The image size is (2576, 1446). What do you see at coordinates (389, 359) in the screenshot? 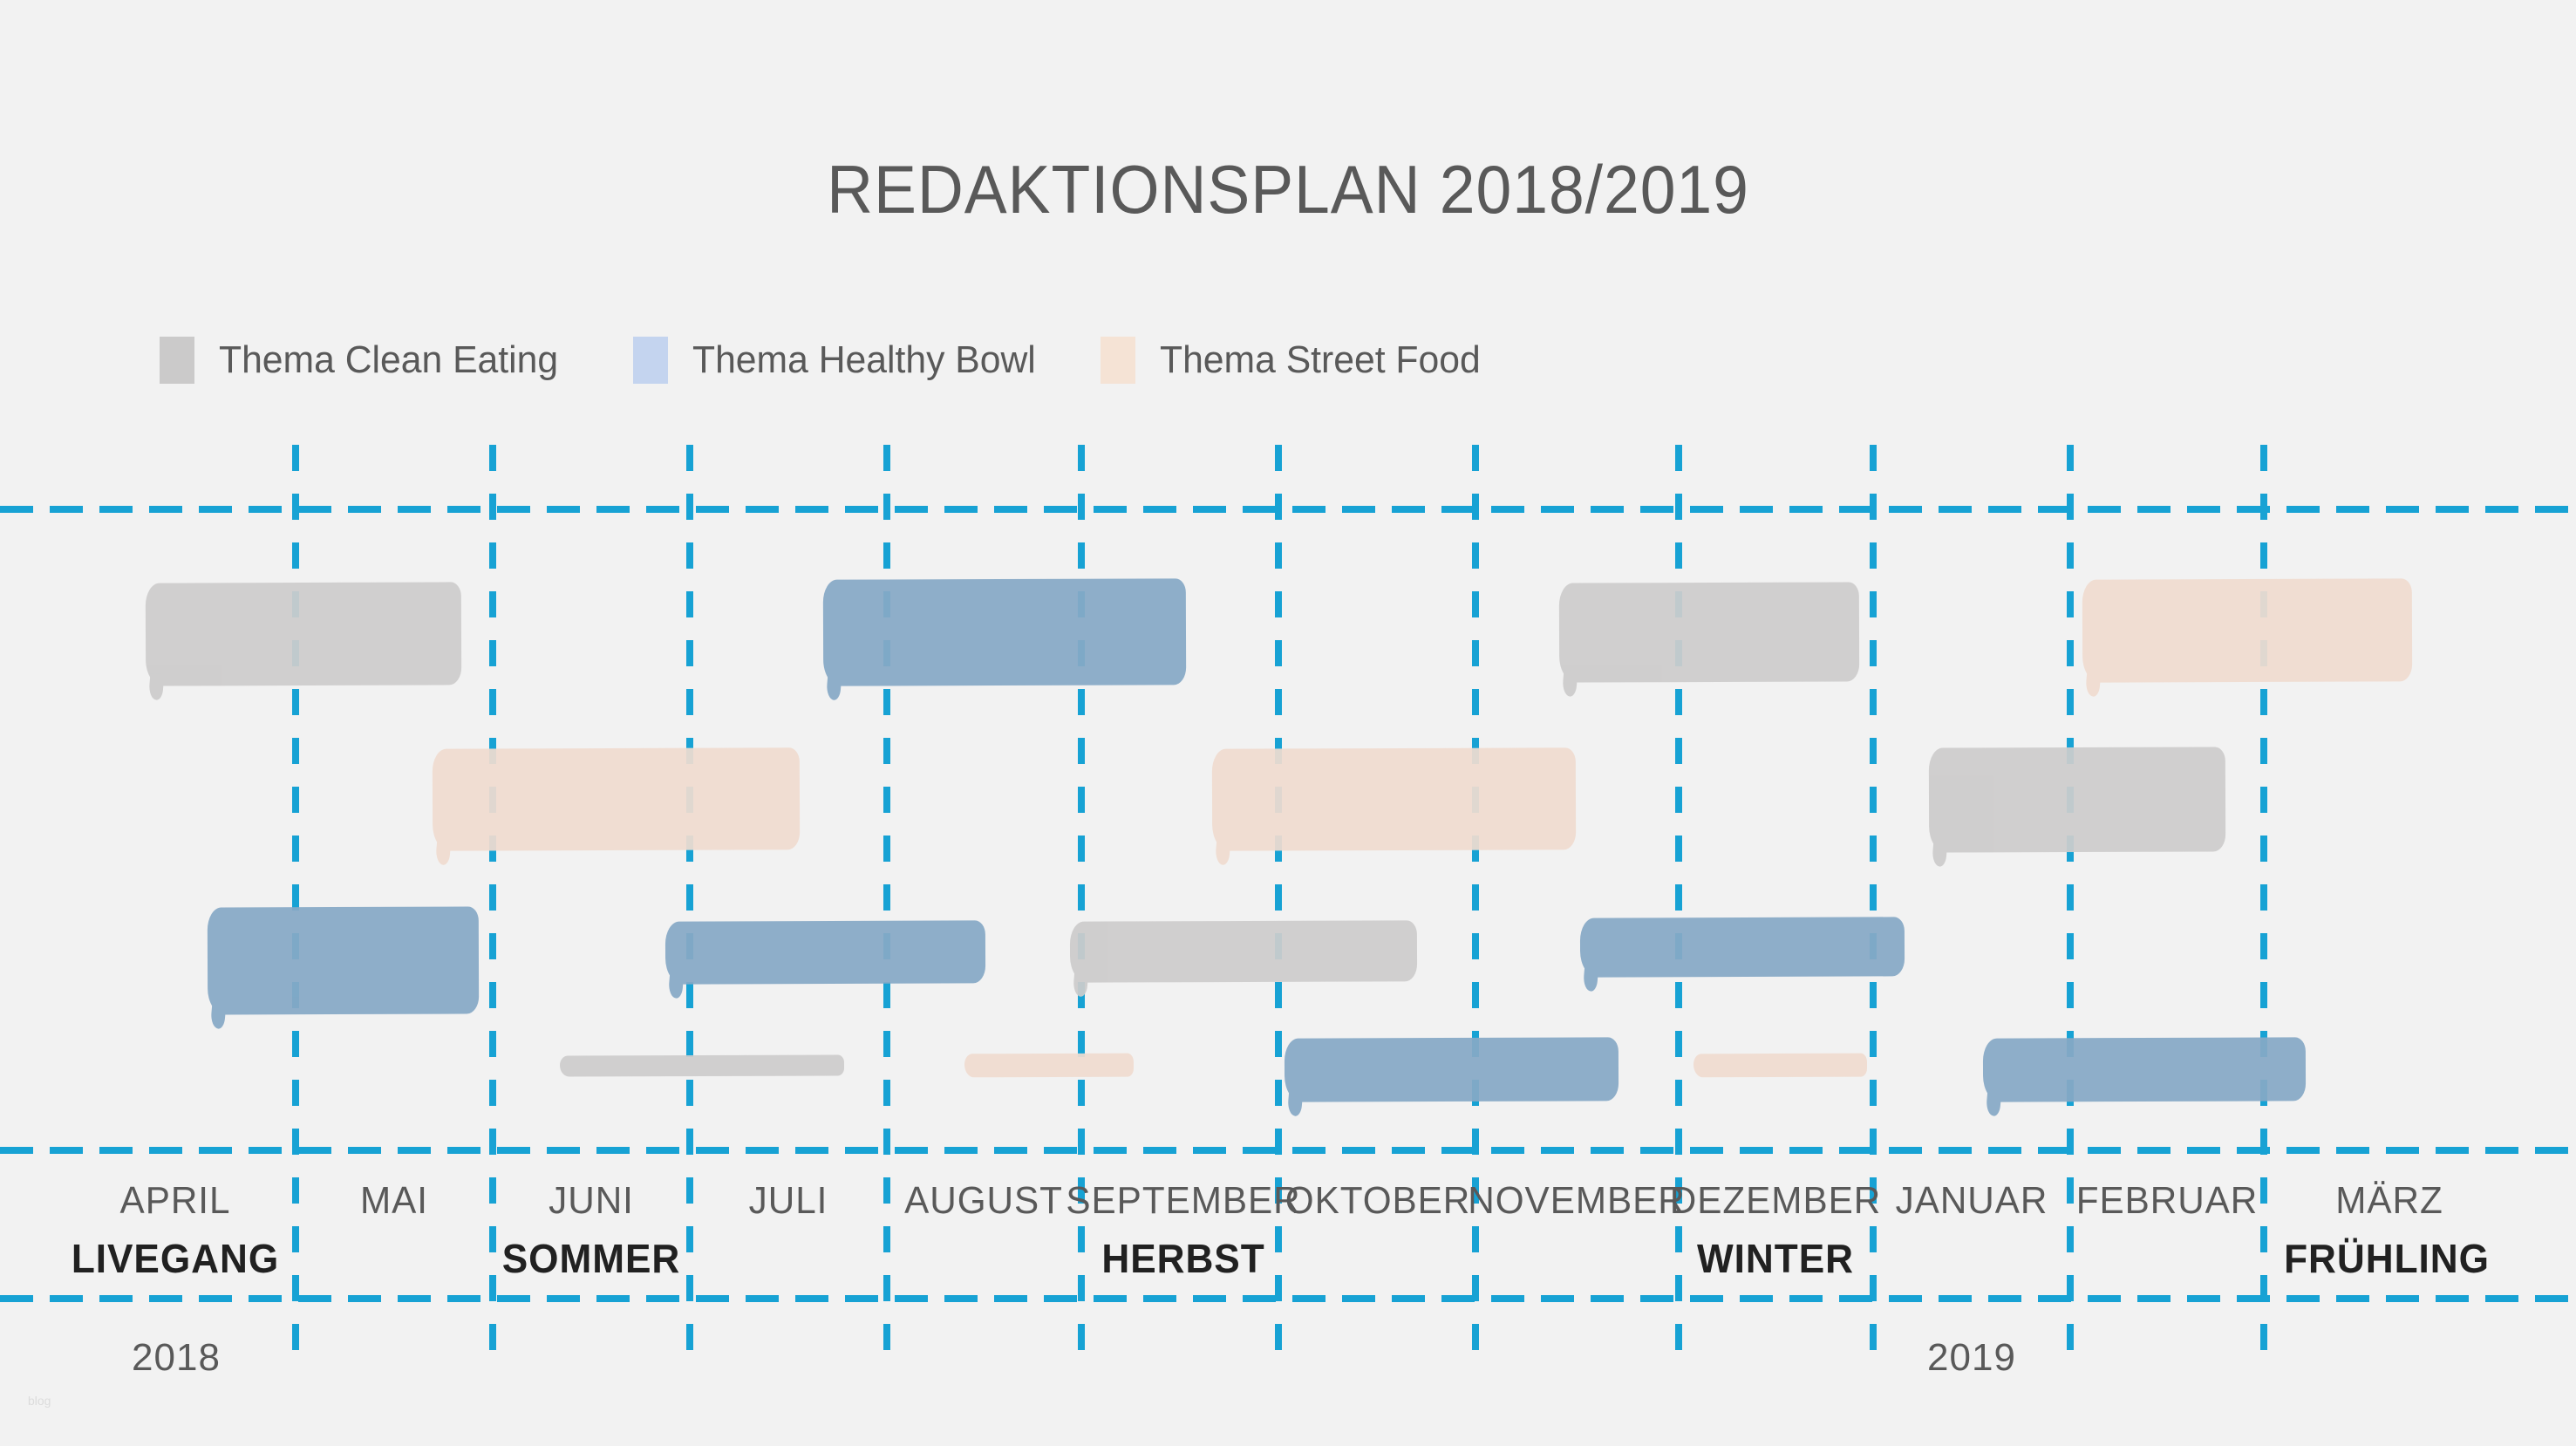
I see `legend-label-clean-eating: Thema Clean Eating` at bounding box center [389, 359].